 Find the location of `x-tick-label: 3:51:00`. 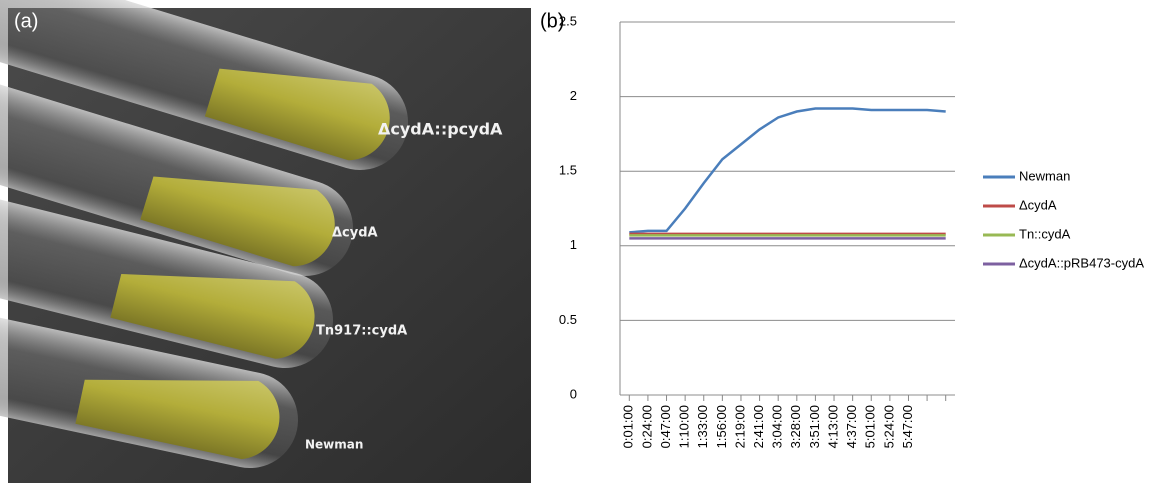

x-tick-label: 3:51:00 is located at coordinates (814, 426).